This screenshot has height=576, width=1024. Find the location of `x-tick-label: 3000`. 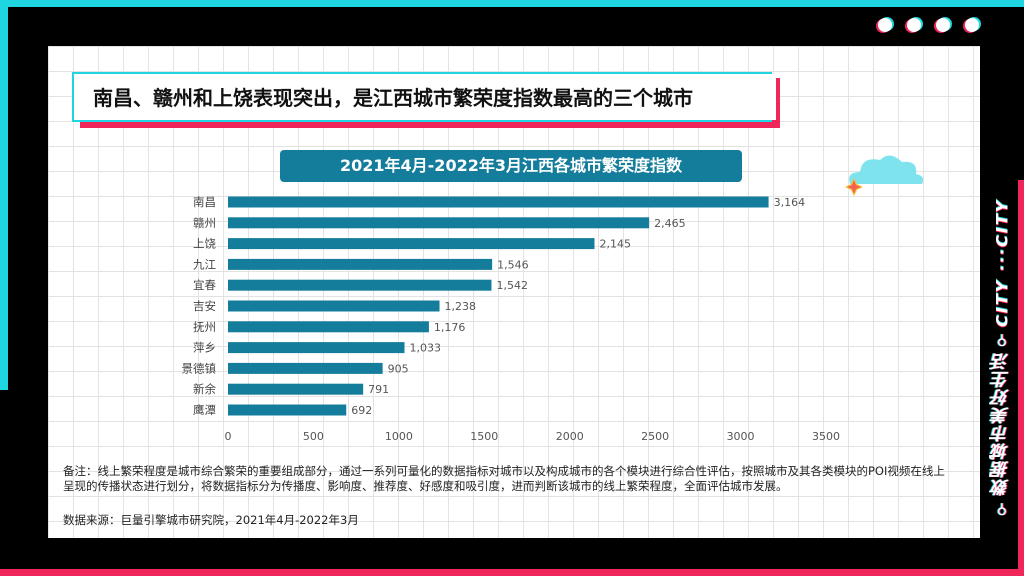

x-tick-label: 3000 is located at coordinates (741, 436).